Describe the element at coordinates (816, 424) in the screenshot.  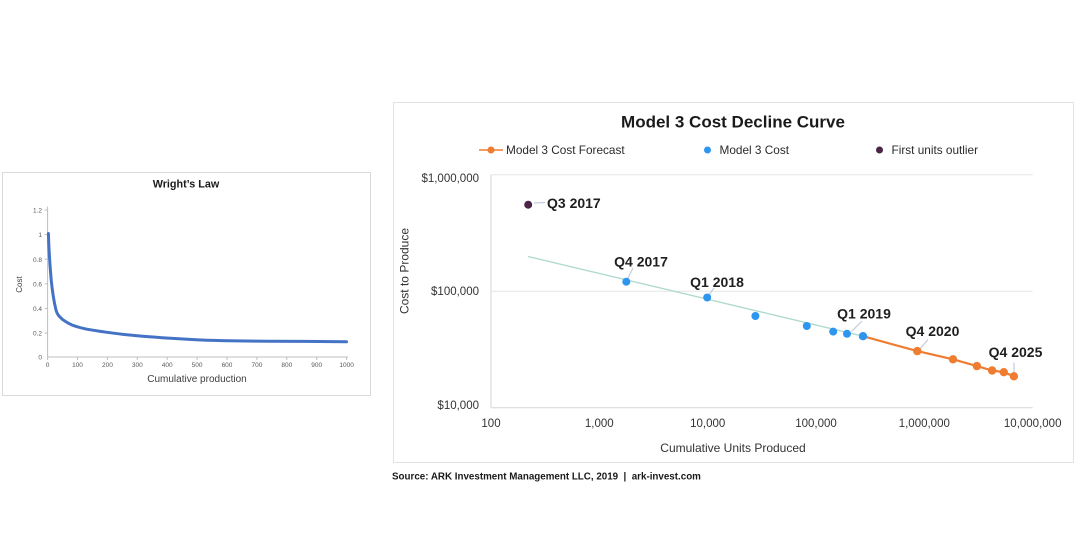
I see `svg-text: 100,000` at that location.